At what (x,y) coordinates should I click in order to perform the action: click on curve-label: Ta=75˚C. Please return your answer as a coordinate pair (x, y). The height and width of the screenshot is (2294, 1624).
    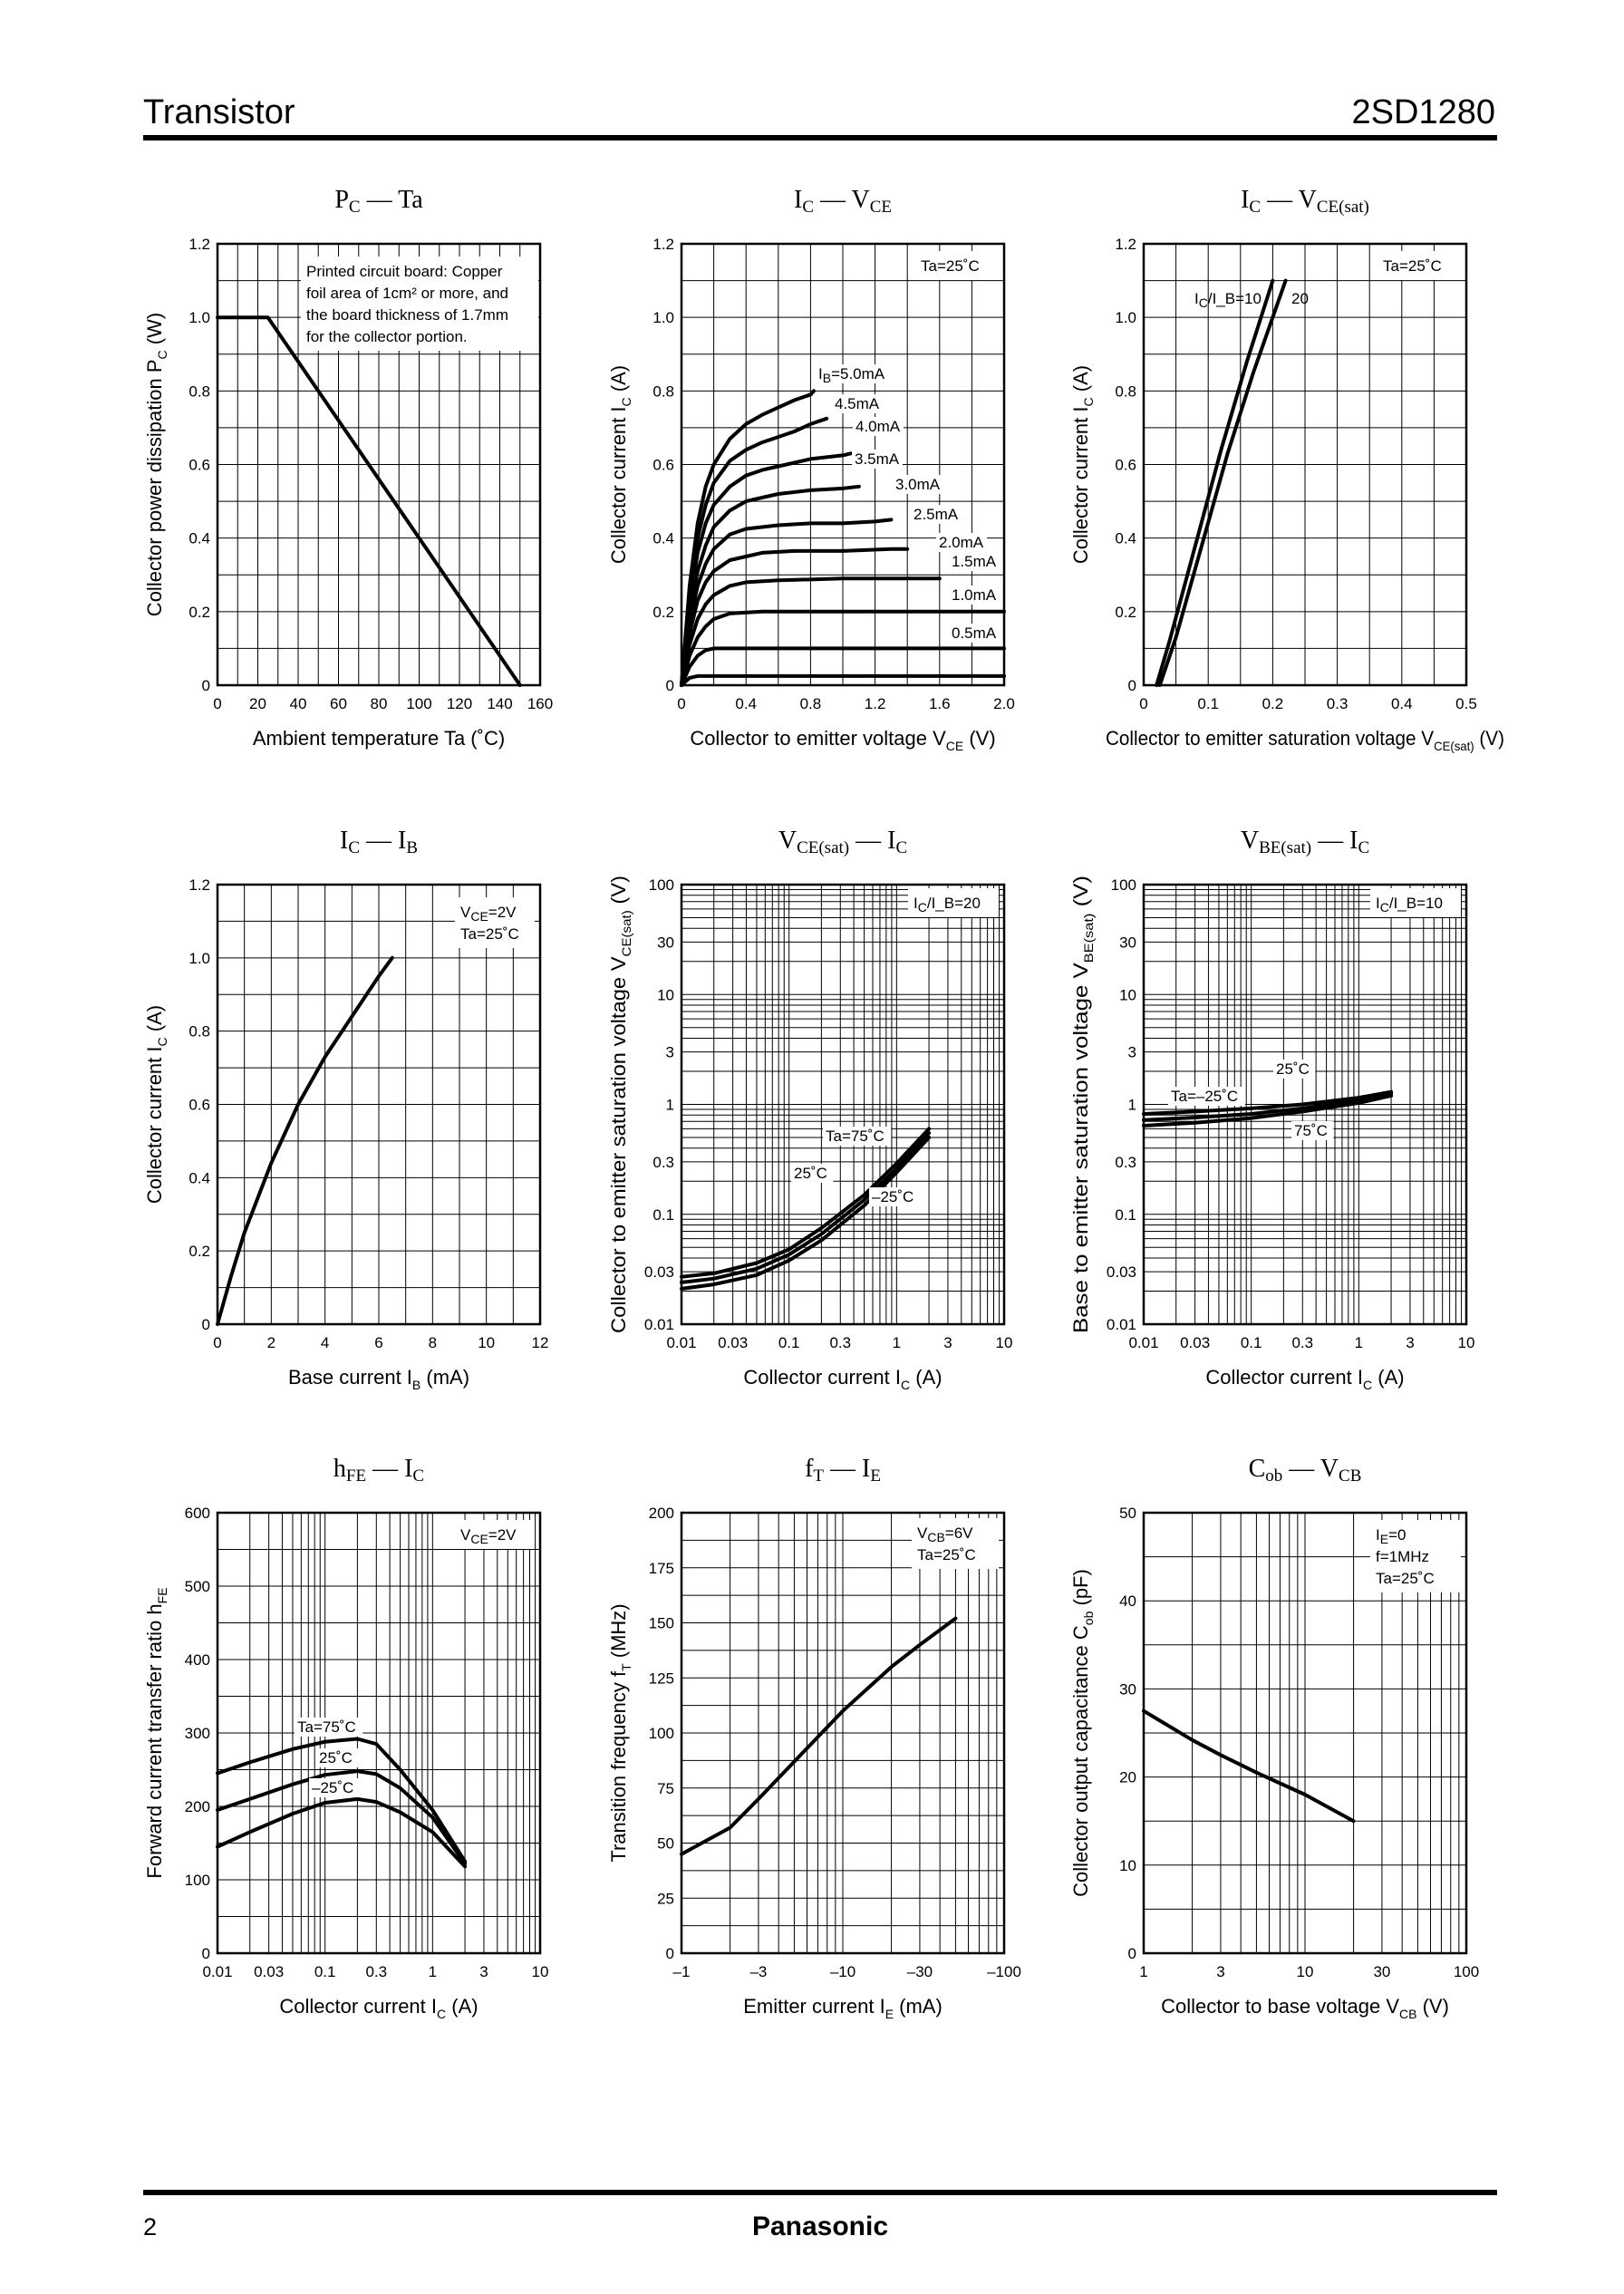
    Looking at the image, I should click on (326, 1727).